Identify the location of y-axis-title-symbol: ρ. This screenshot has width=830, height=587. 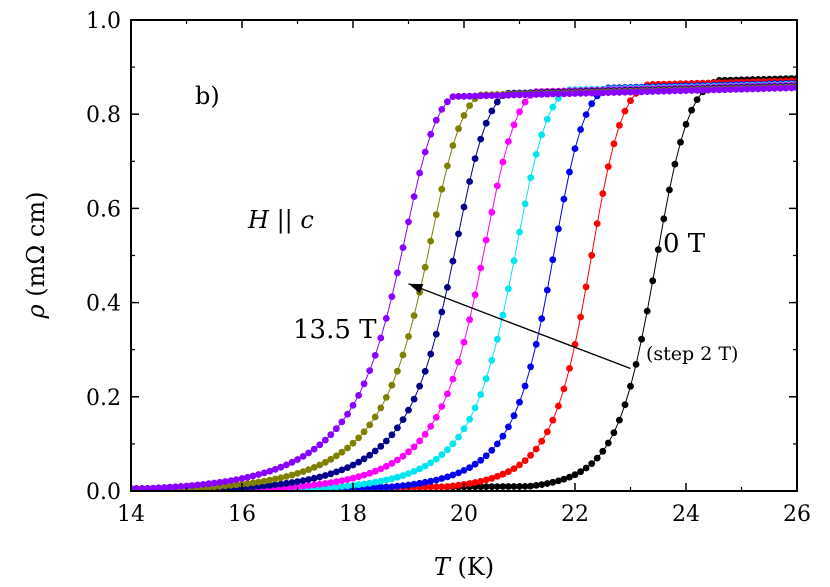
(36, 311).